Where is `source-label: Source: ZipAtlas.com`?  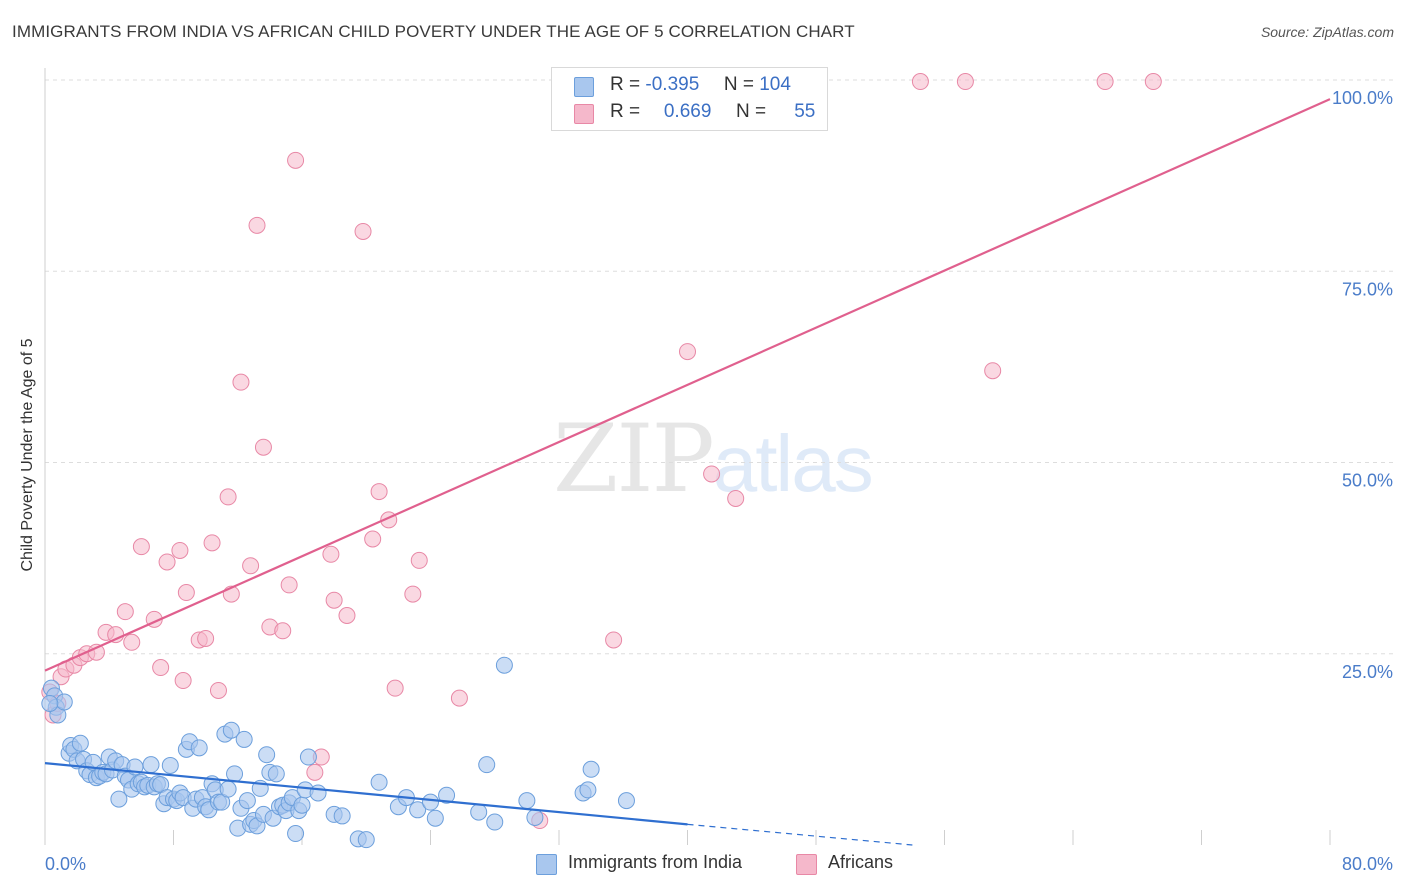
source-label: Source: ZipAtlas.com is located at coordinates (1327, 32).